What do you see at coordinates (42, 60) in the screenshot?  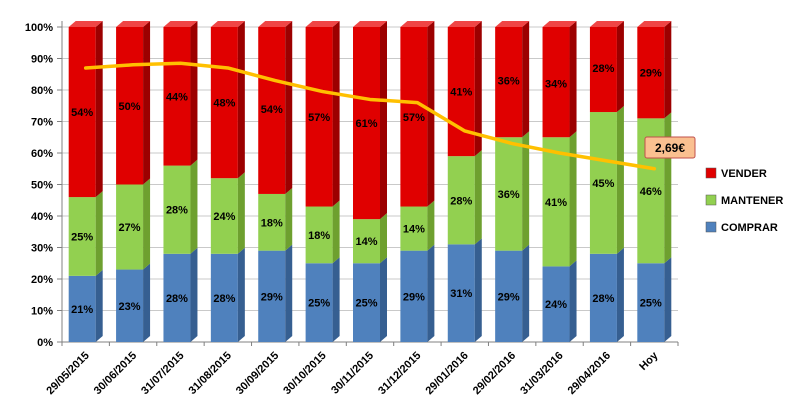 I see `y-tick-label: 90%` at bounding box center [42, 60].